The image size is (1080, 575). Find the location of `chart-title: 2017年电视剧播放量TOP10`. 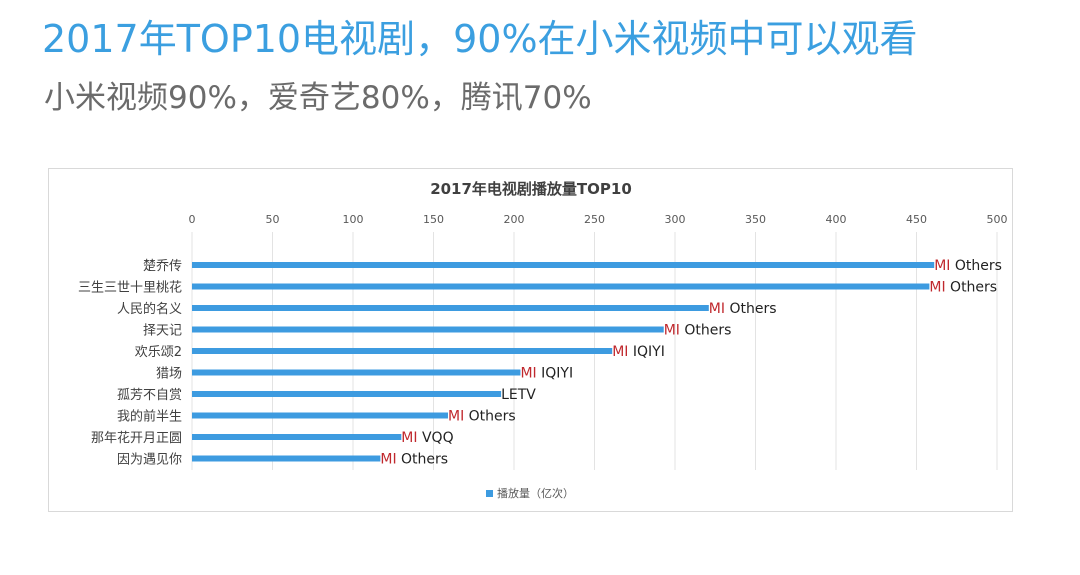

chart-title: 2017年电视剧播放量TOP10 is located at coordinates (531, 189).